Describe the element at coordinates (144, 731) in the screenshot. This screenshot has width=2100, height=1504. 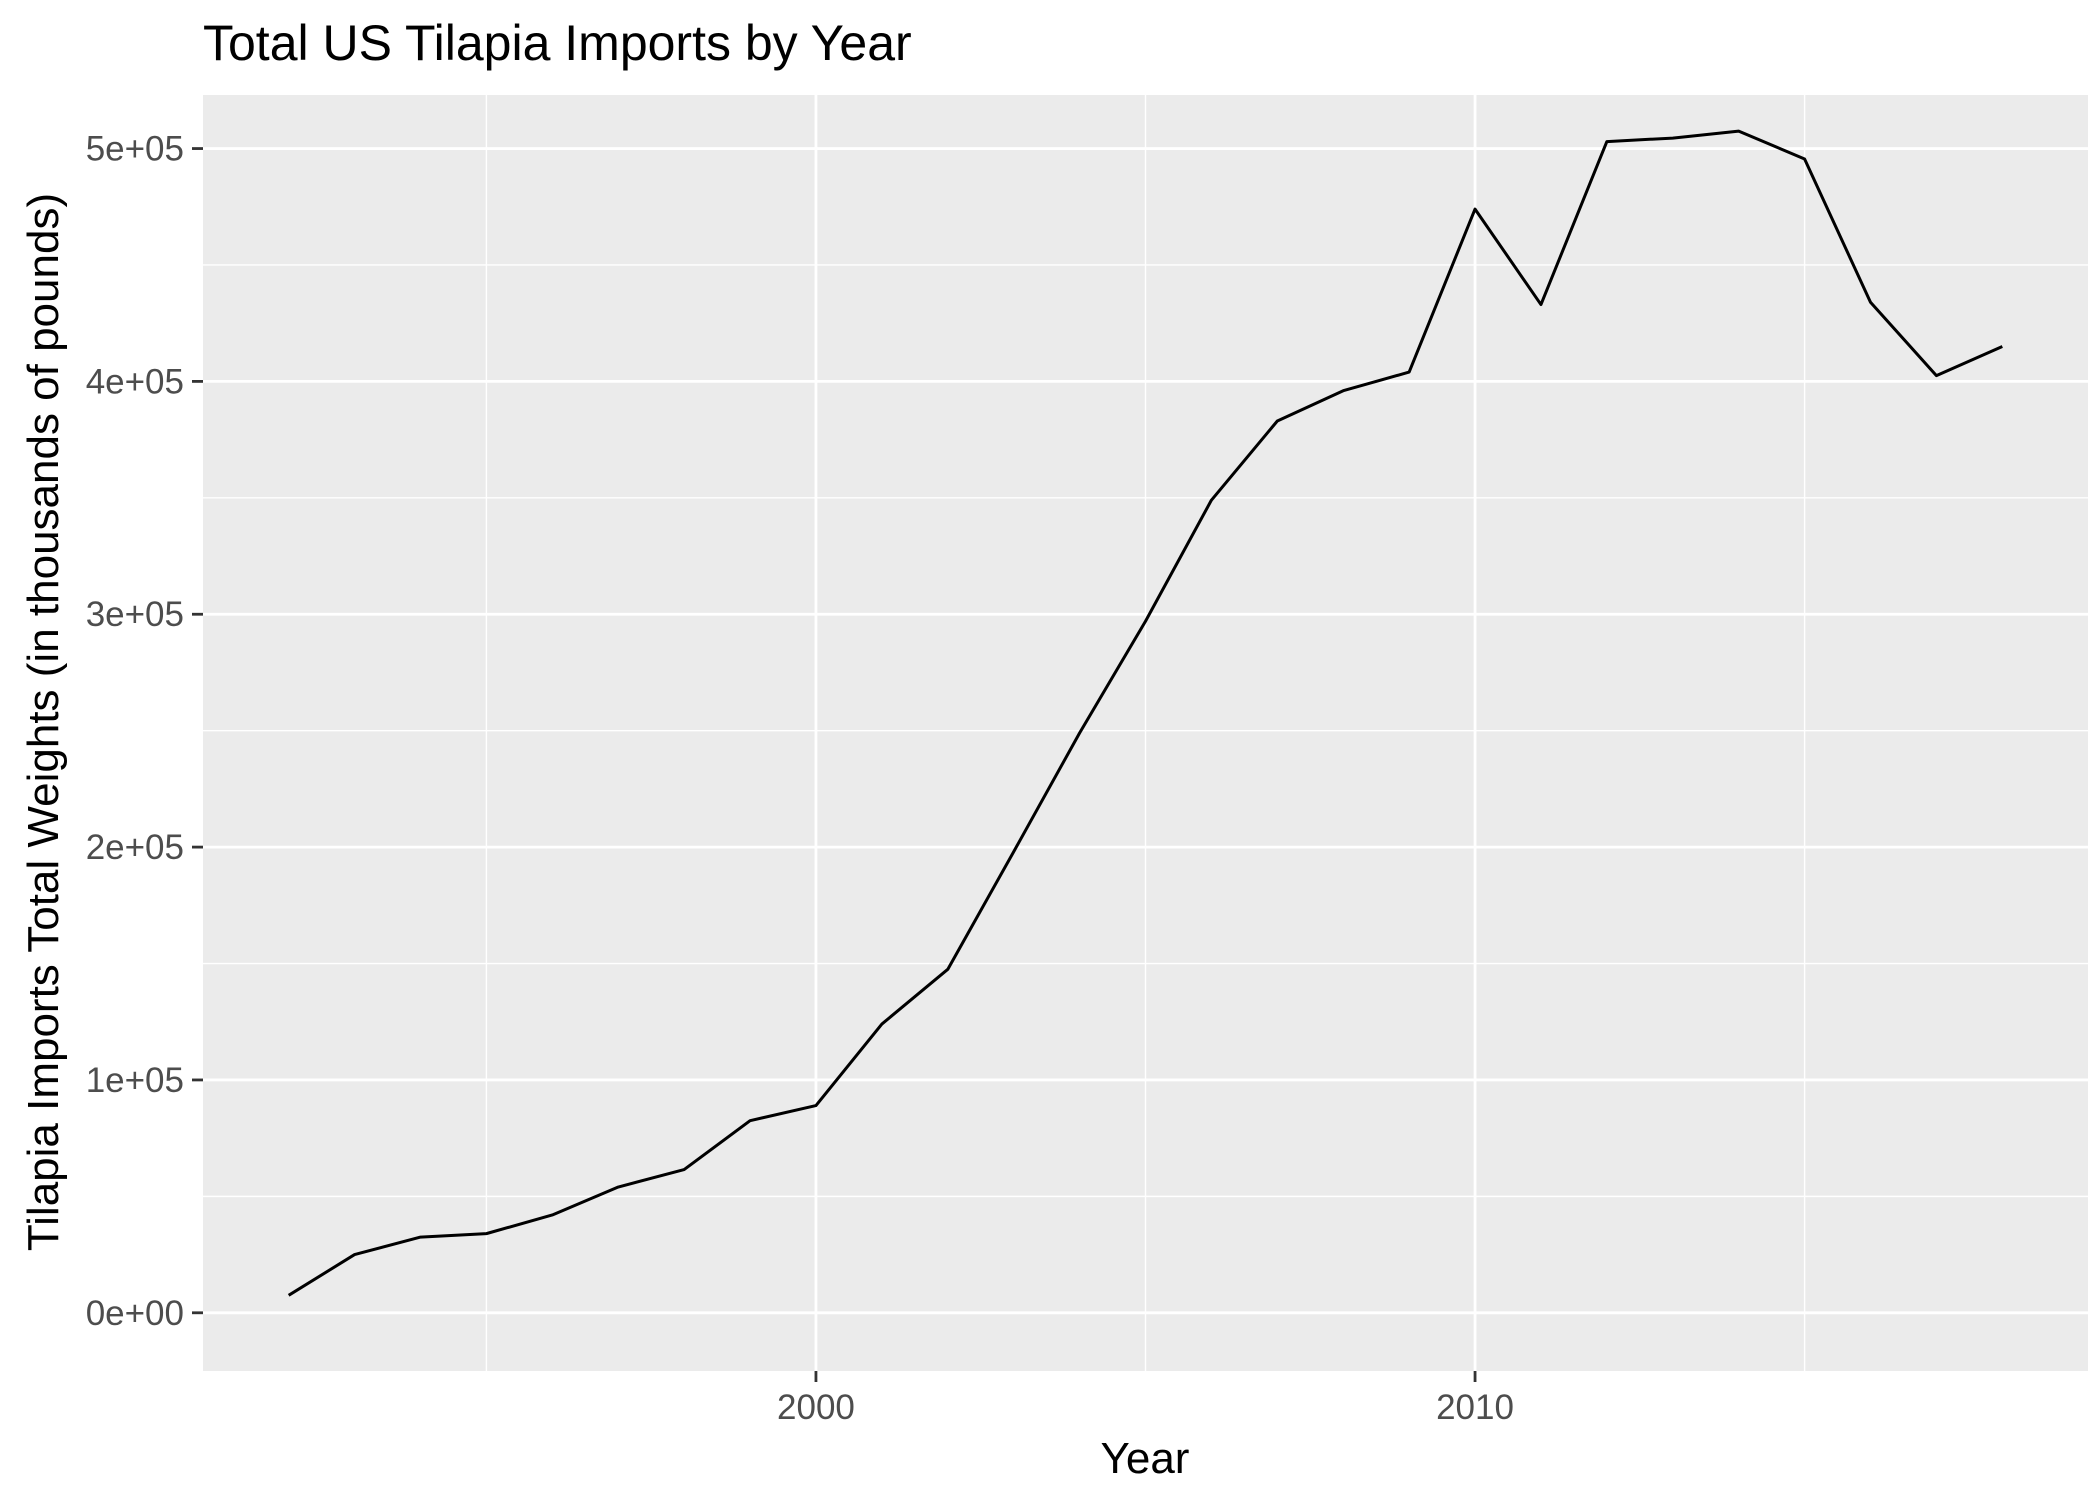
I see `y-axis-ticks: 0e+00 1e+05 2e+05 3e+05 4e+05 5e+05` at that location.